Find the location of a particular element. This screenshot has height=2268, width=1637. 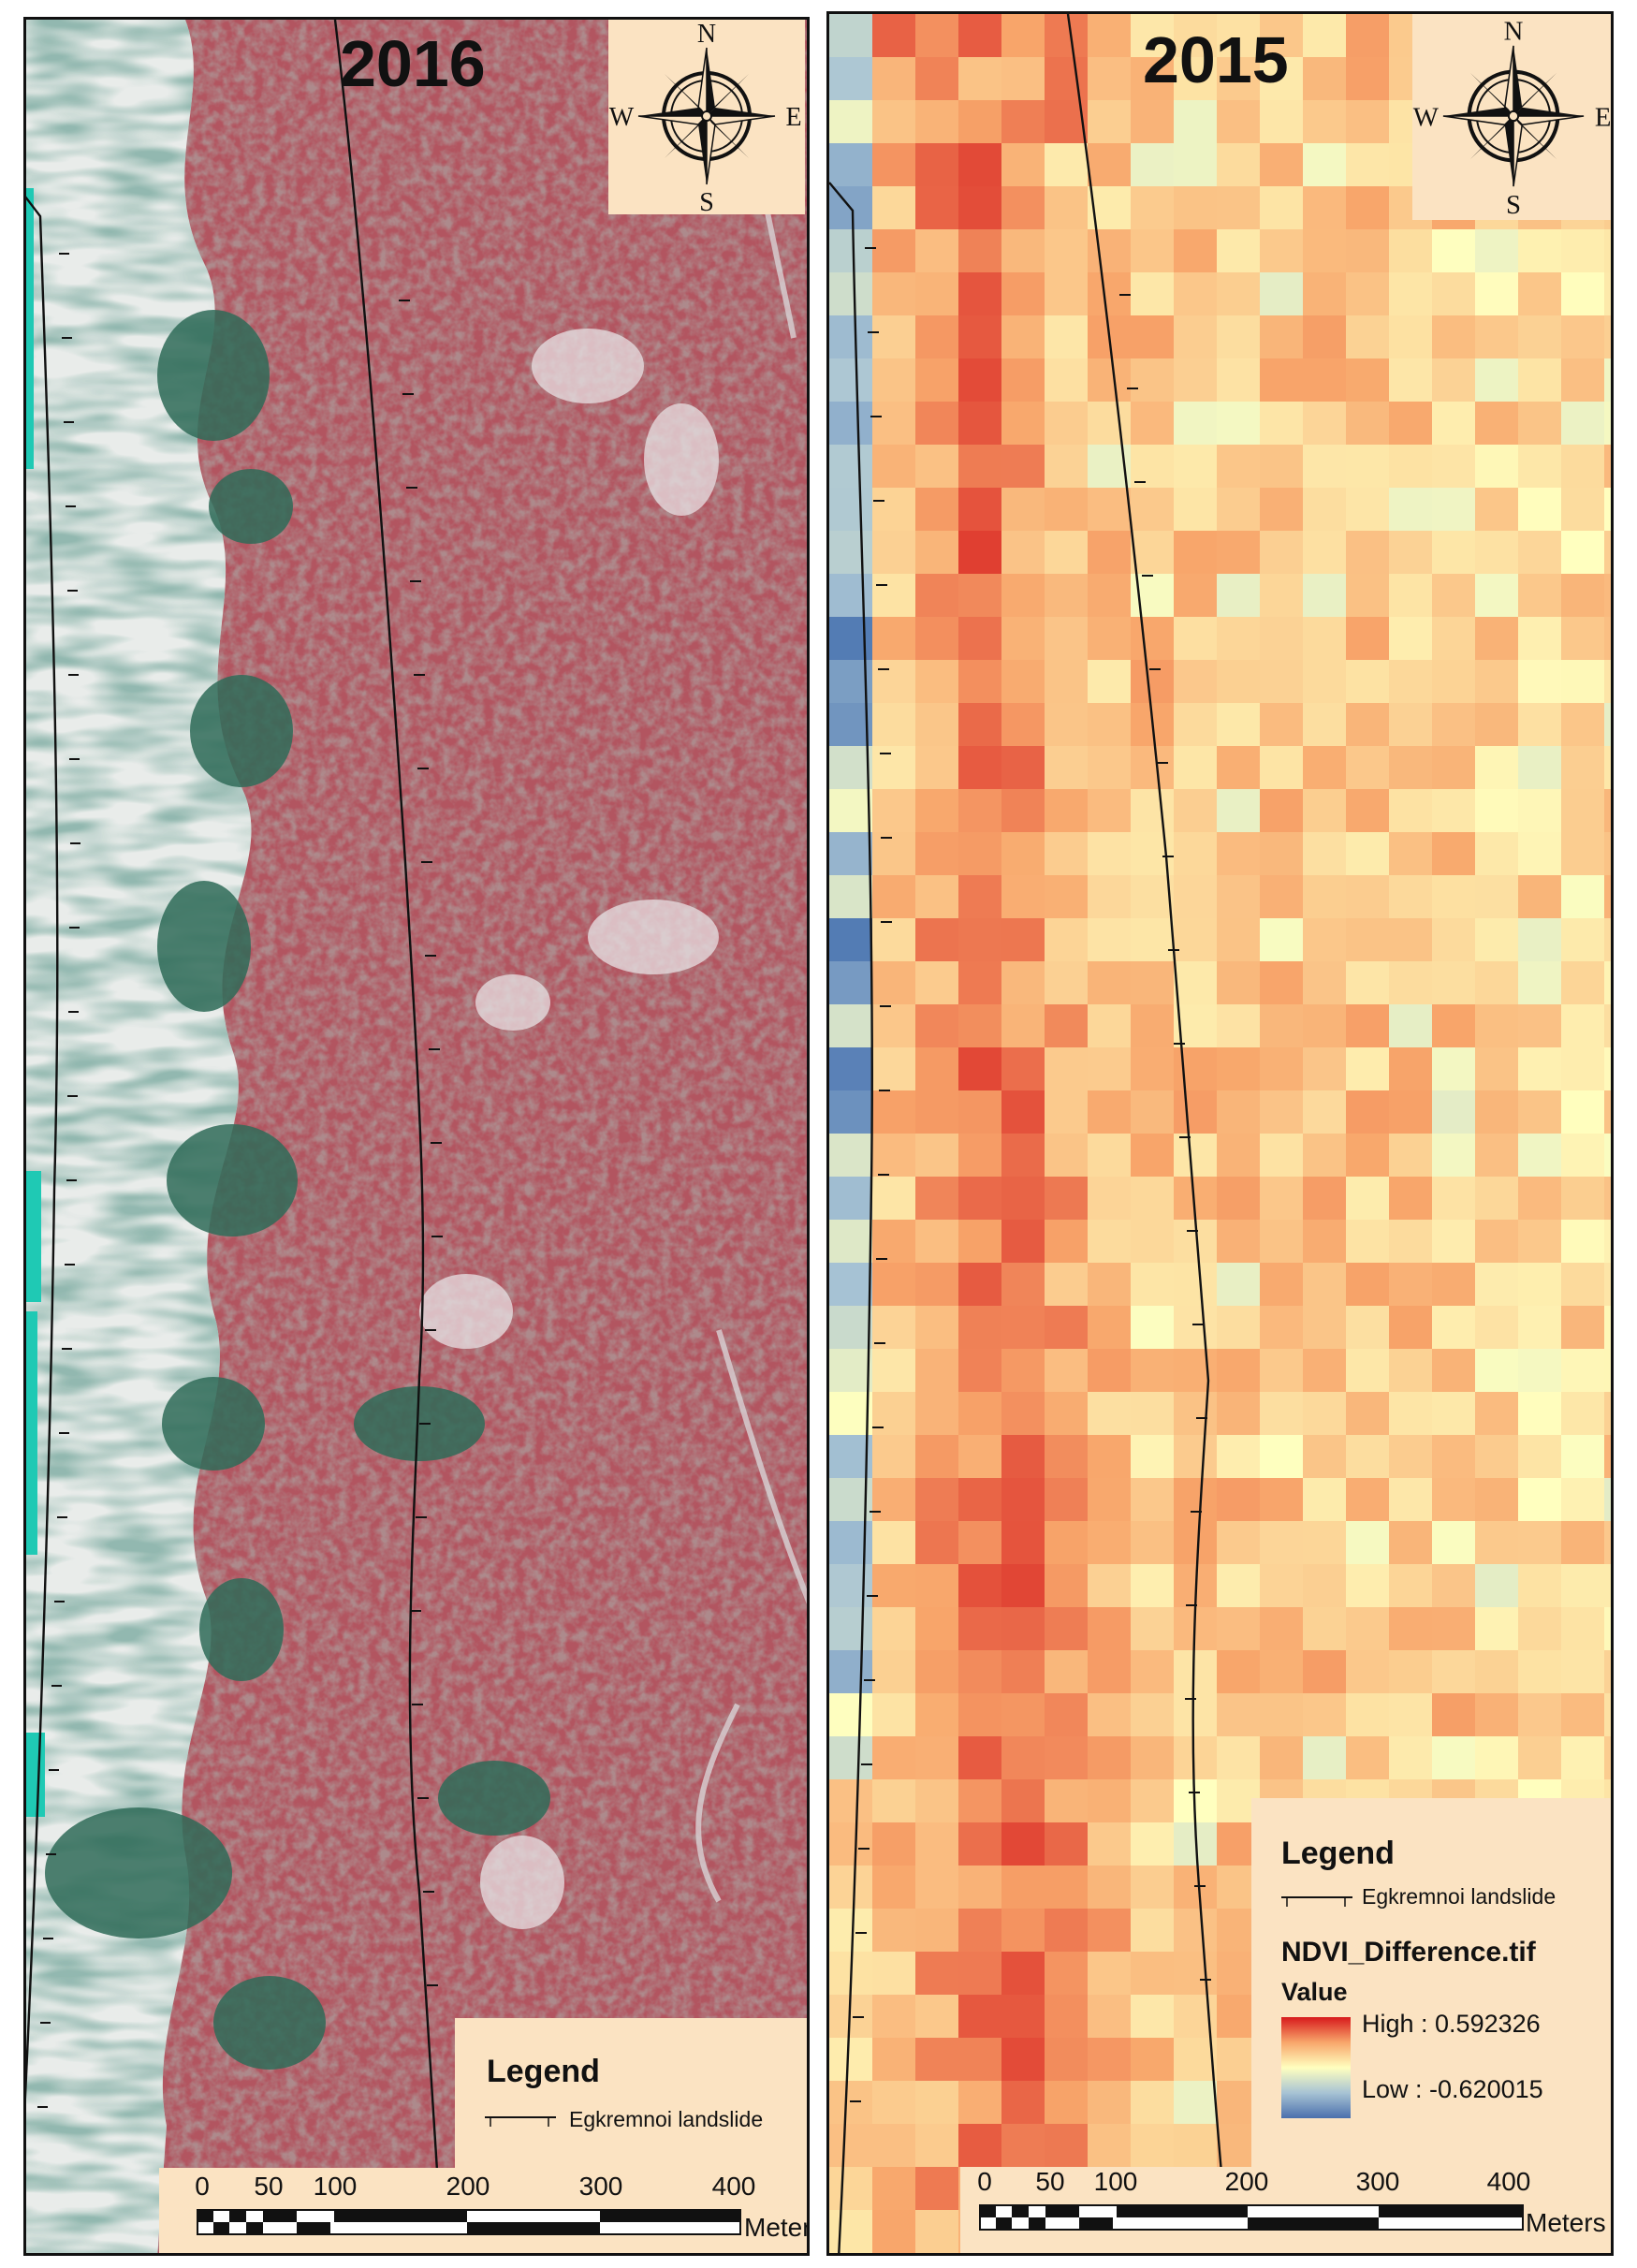

scale-tick-50: 50 is located at coordinates (269, 2186).